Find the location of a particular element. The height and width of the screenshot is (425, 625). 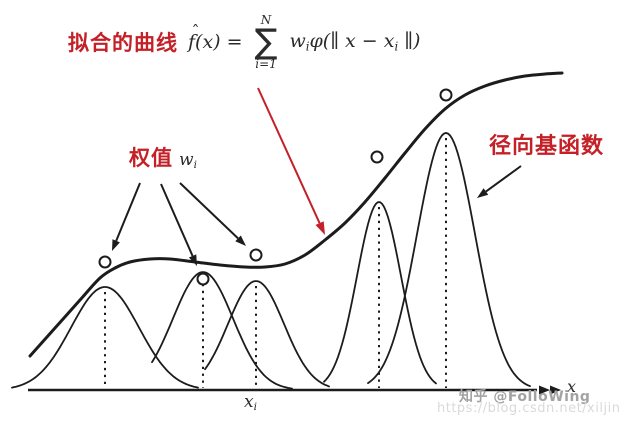

watermark-url: https://blog.csdn.net/xiljin is located at coordinates (529, 408).